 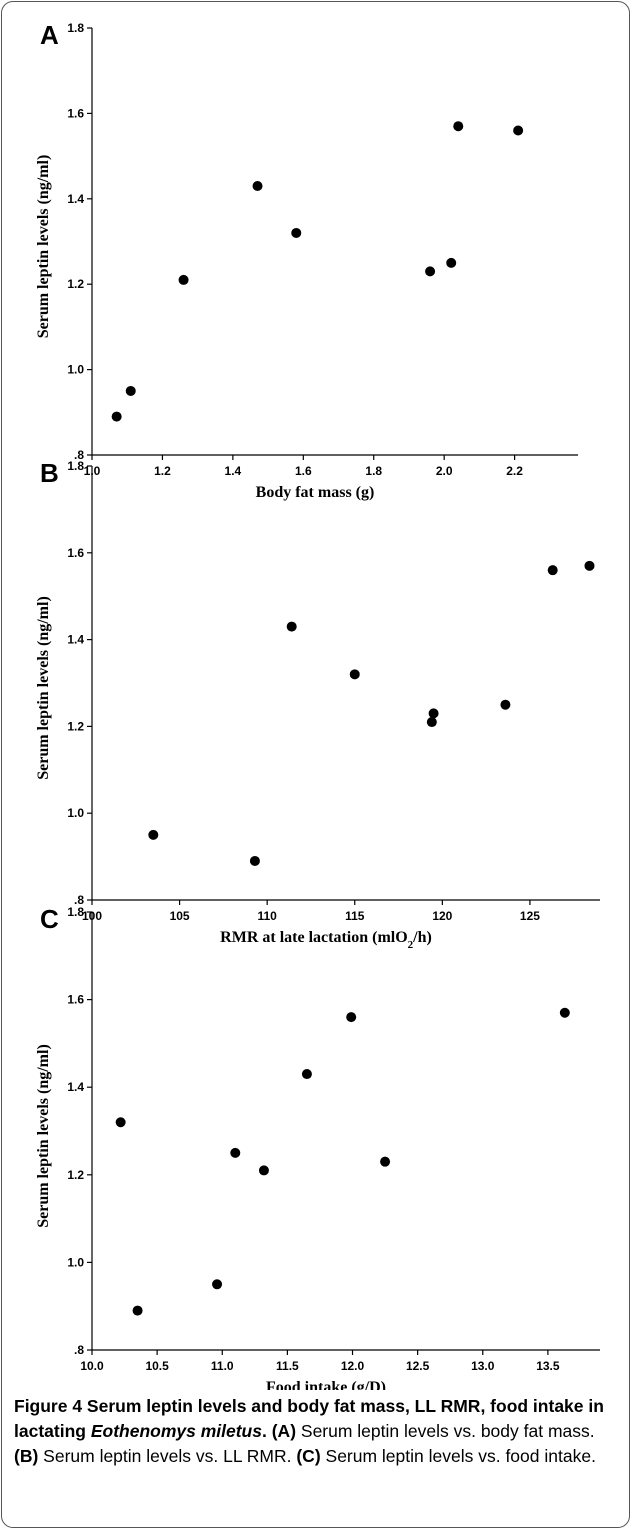 What do you see at coordinates (373, 471) in the screenshot?
I see `x-tick-label-a: 1.8` at bounding box center [373, 471].